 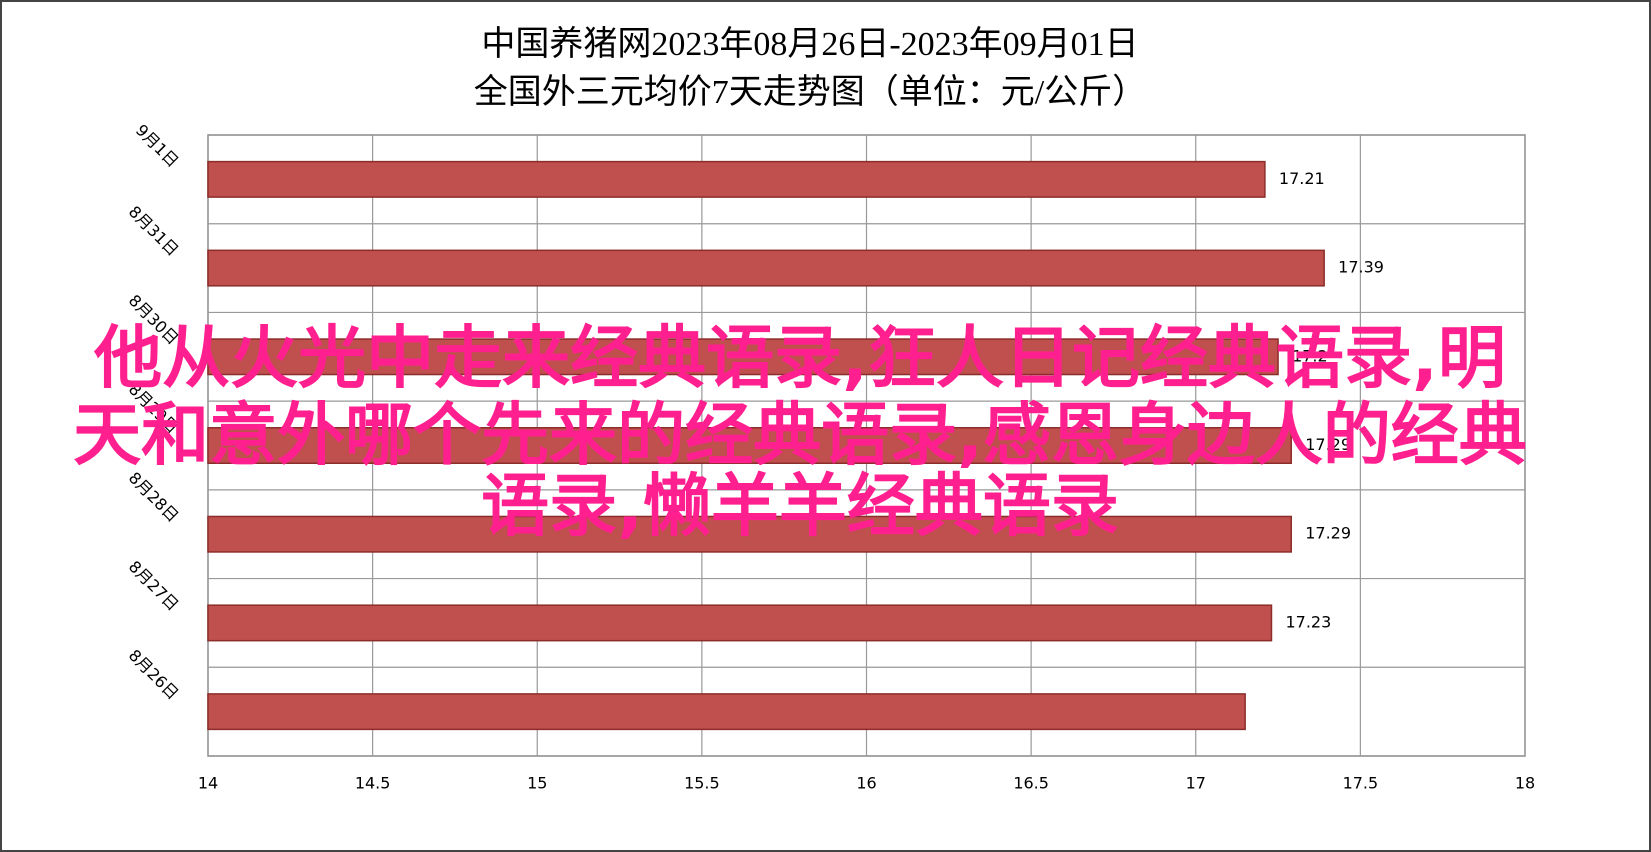 I want to click on watermark-text: 天和意外哪个先来的经典语录,感恩身边人的经典, so click(x=800, y=436).